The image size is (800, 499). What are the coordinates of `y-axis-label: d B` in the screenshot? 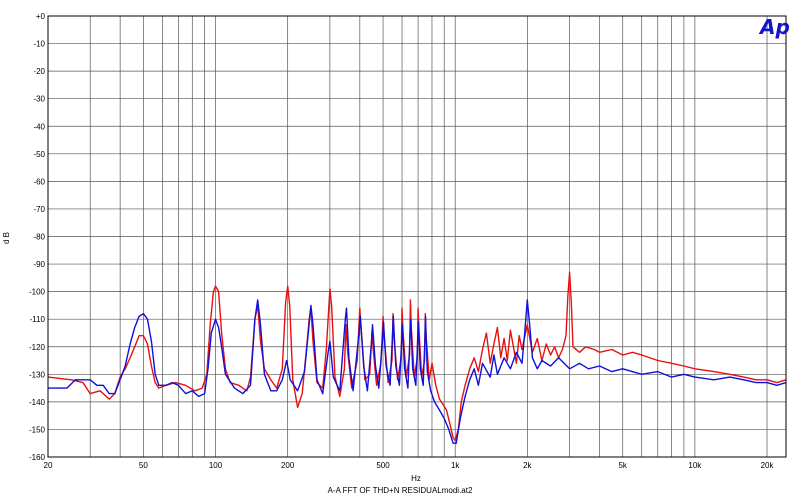 It's located at (6, 238).